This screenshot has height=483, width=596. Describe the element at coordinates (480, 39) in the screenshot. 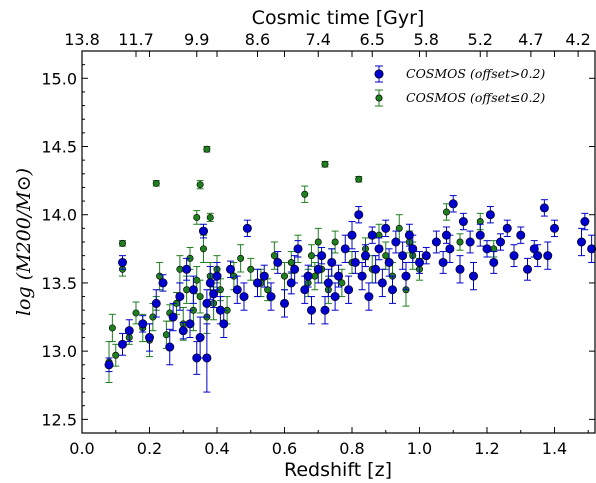

I see `top-tick-label: 5.2` at that location.